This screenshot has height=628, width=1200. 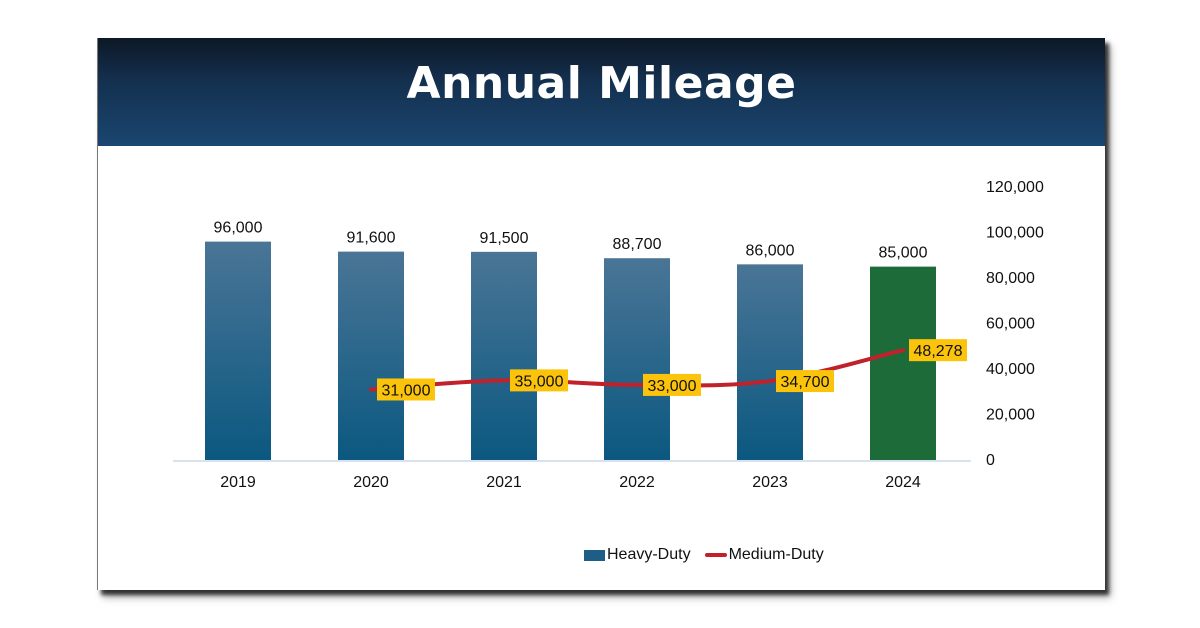 What do you see at coordinates (770, 362) in the screenshot?
I see `bar-heavy-duty-2023` at bounding box center [770, 362].